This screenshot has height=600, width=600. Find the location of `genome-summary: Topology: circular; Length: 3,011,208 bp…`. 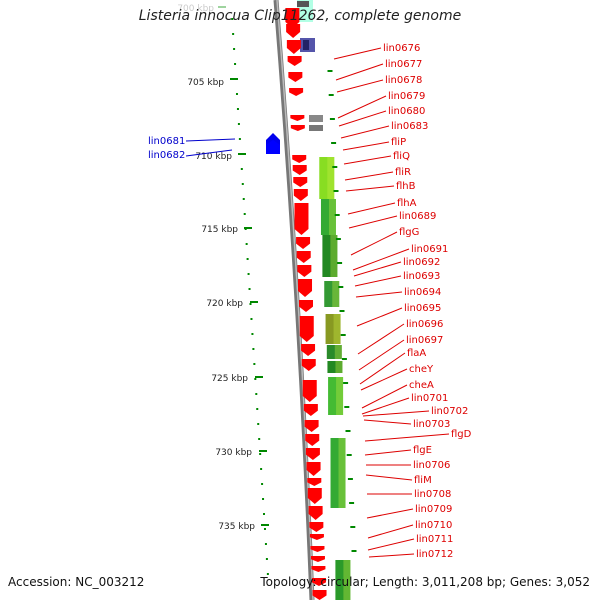

genome-summary: Topology: circular; Length: 3,011,208 bp… is located at coordinates (425, 582).